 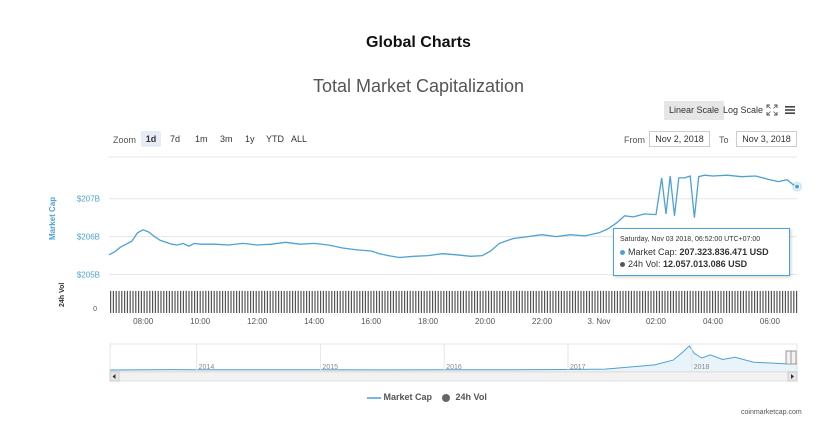 I want to click on volume-dot-icon, so click(x=622, y=265).